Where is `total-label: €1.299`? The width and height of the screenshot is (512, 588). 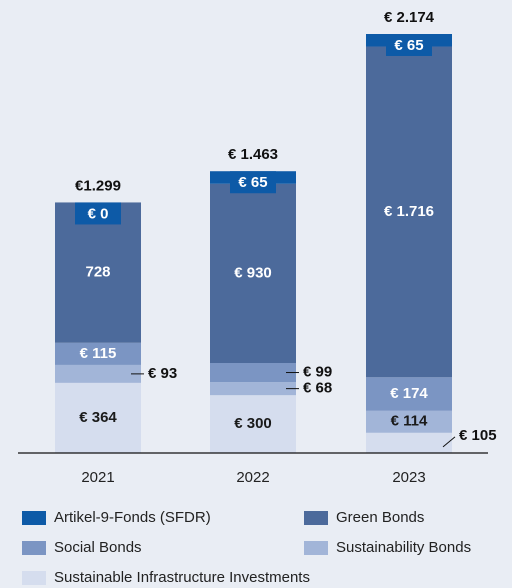
total-label: €1.299 is located at coordinates (98, 186).